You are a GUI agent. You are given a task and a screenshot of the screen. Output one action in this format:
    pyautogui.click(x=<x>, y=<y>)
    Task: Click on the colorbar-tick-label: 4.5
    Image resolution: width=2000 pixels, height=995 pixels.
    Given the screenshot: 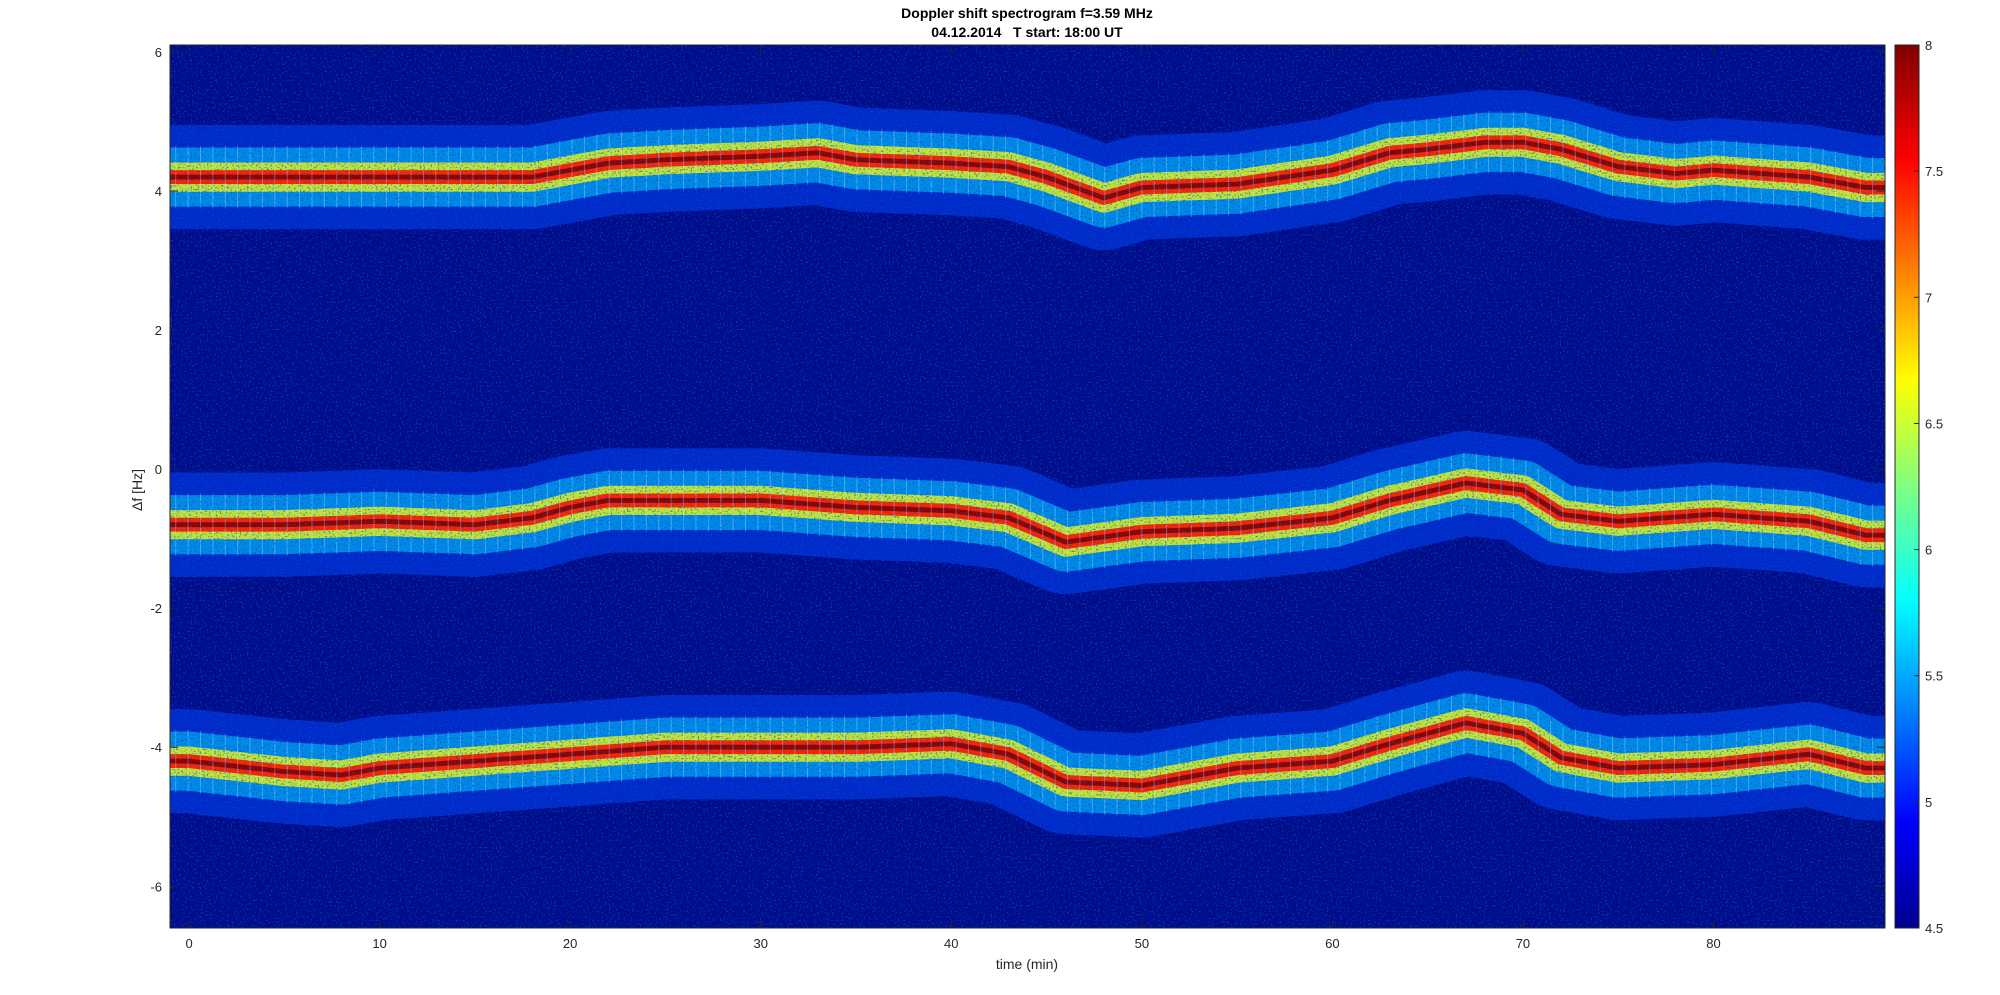 What is the action you would take?
    pyautogui.click(x=1934, y=928)
    